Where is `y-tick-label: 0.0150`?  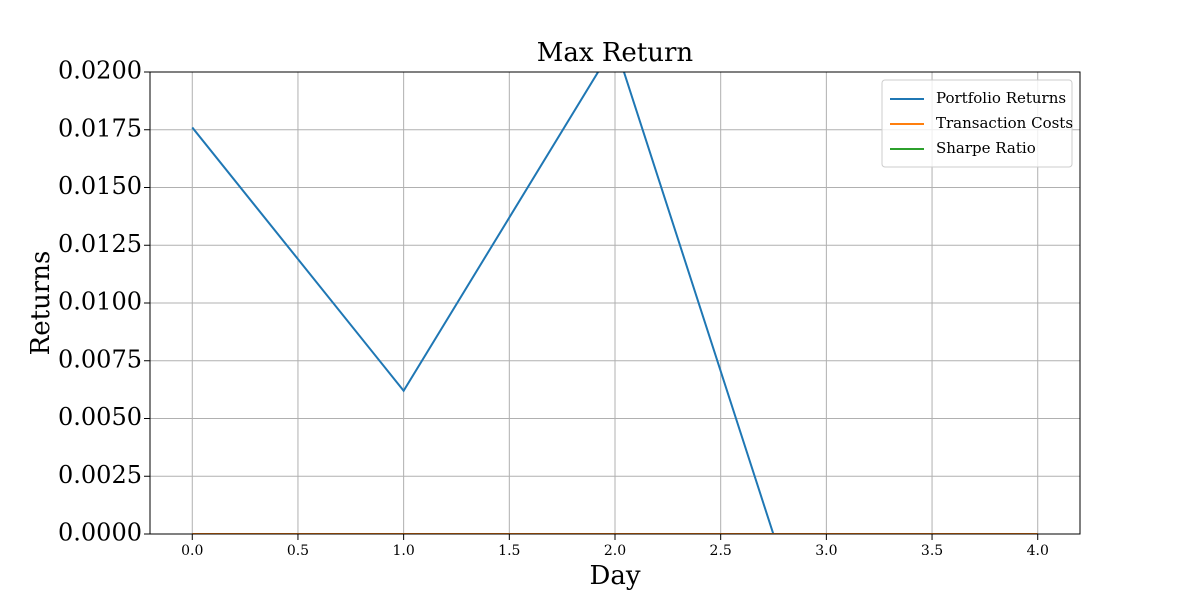
y-tick-label: 0.0150 is located at coordinates (100, 186).